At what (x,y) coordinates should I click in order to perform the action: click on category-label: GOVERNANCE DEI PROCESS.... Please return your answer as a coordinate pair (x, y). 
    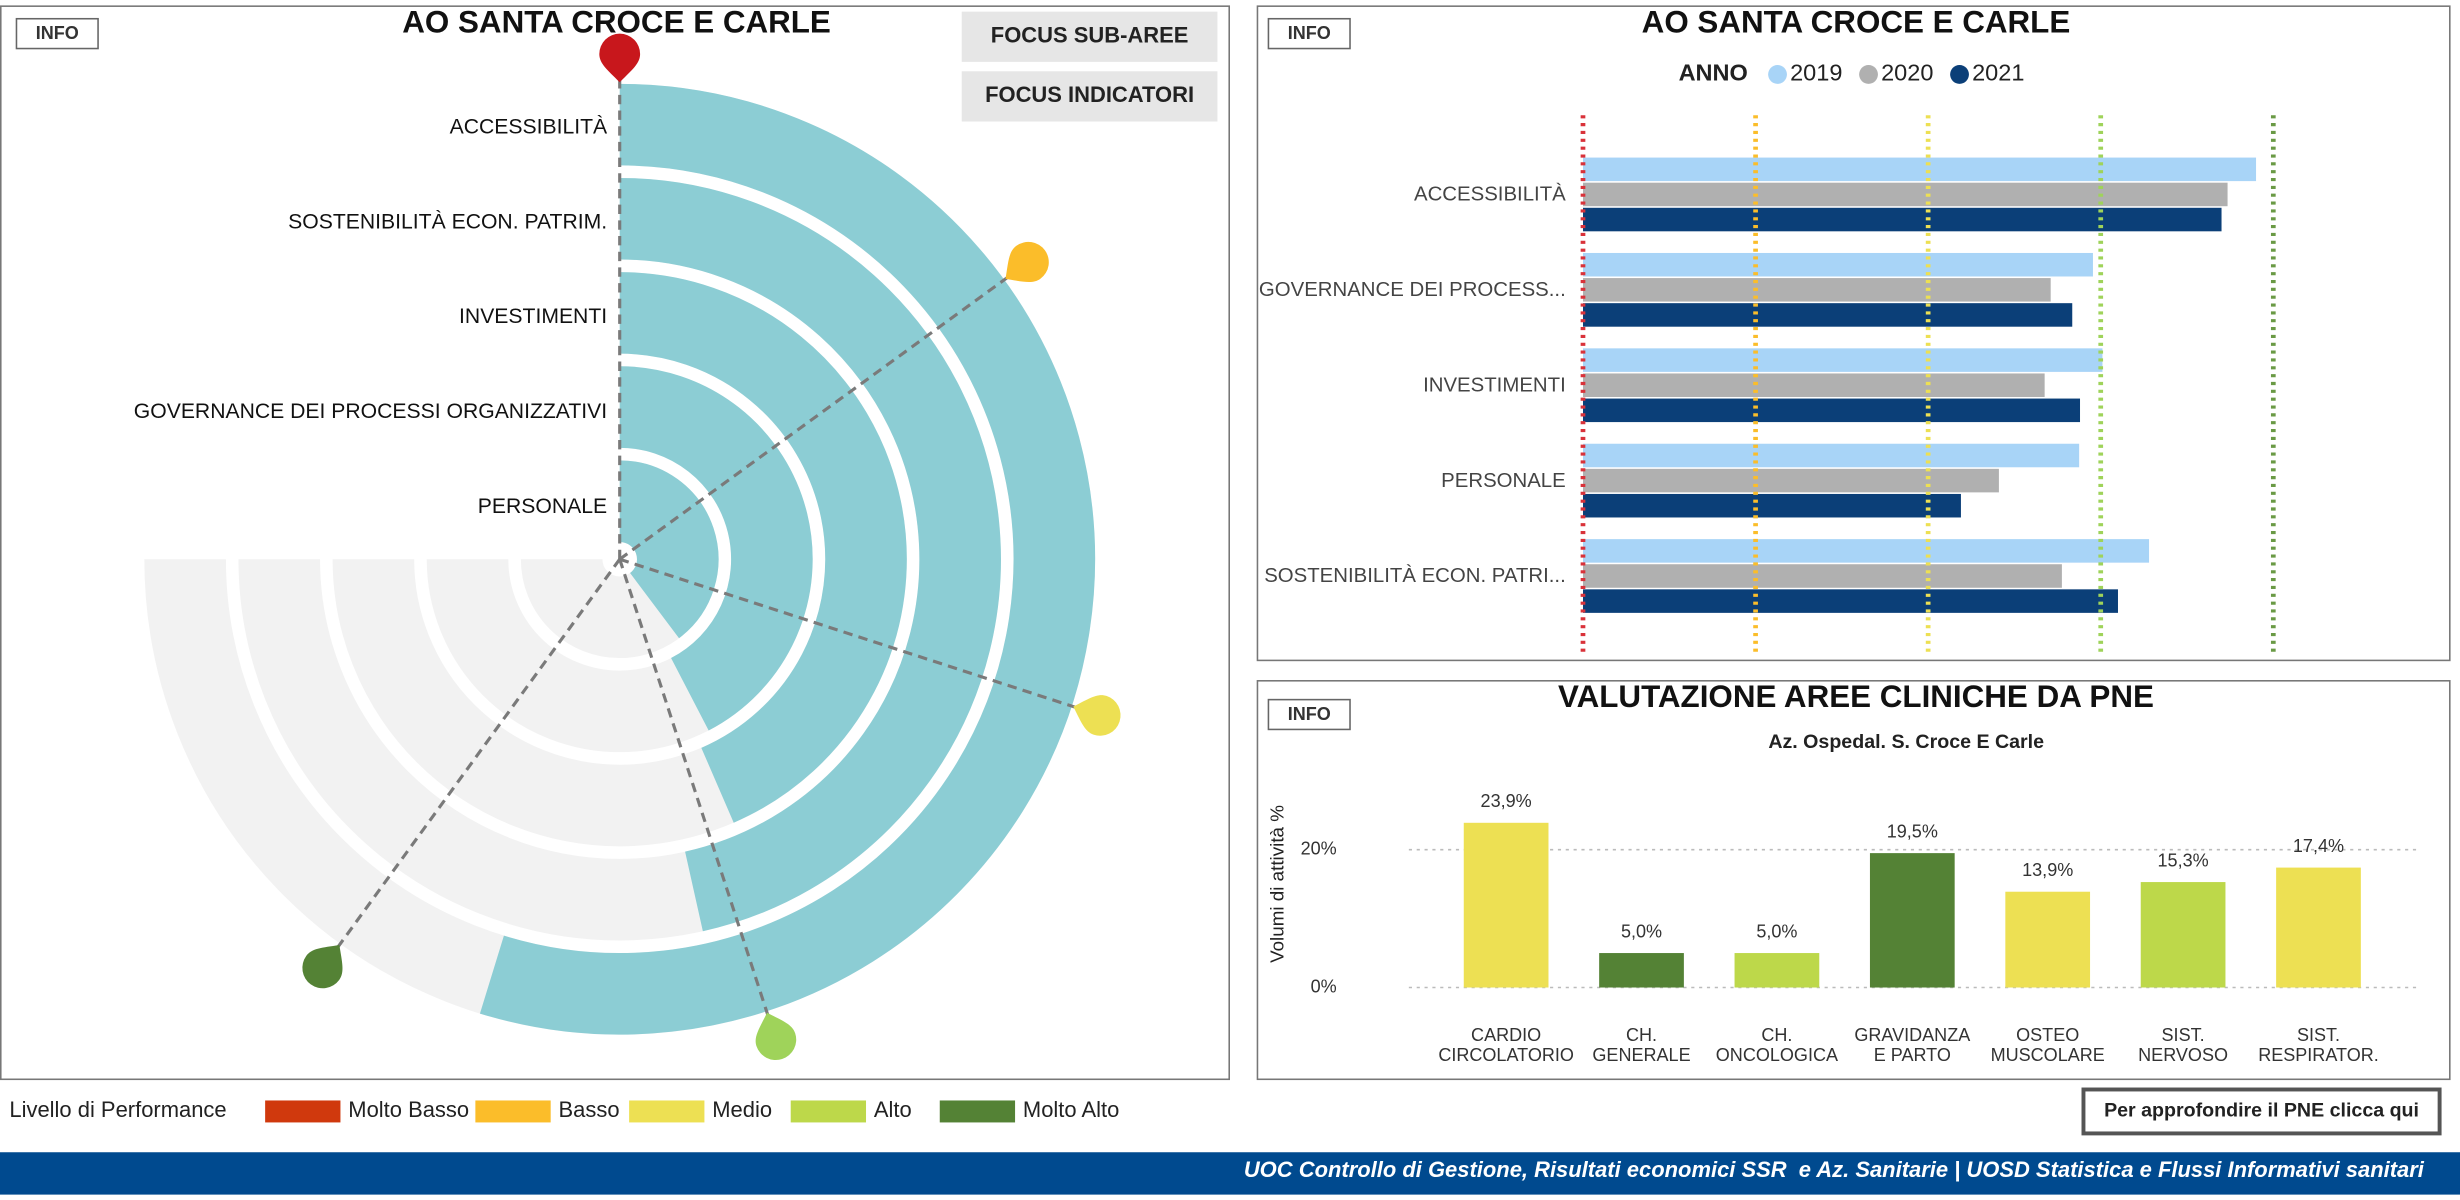
    Looking at the image, I should click on (1412, 290).